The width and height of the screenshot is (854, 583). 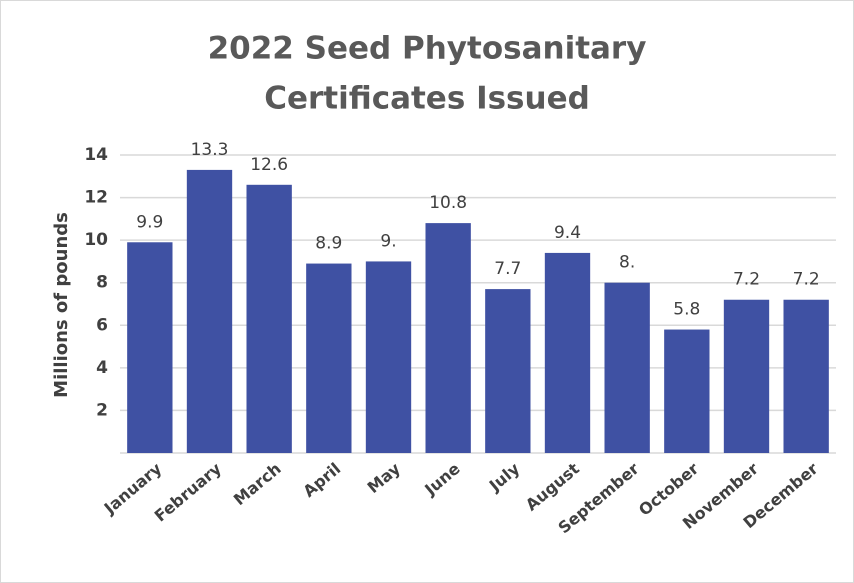 What do you see at coordinates (96, 240) in the screenshot?
I see `y-tick-label: 10` at bounding box center [96, 240].